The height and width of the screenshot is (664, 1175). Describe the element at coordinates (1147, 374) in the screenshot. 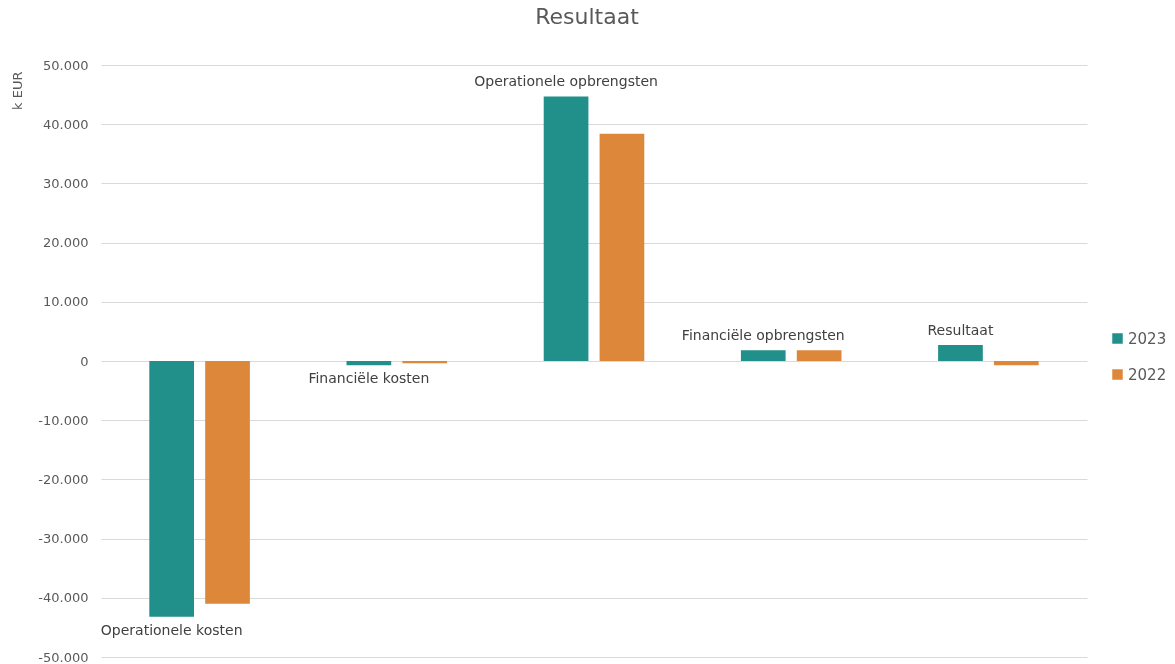

I see `legend-label: 2022` at that location.